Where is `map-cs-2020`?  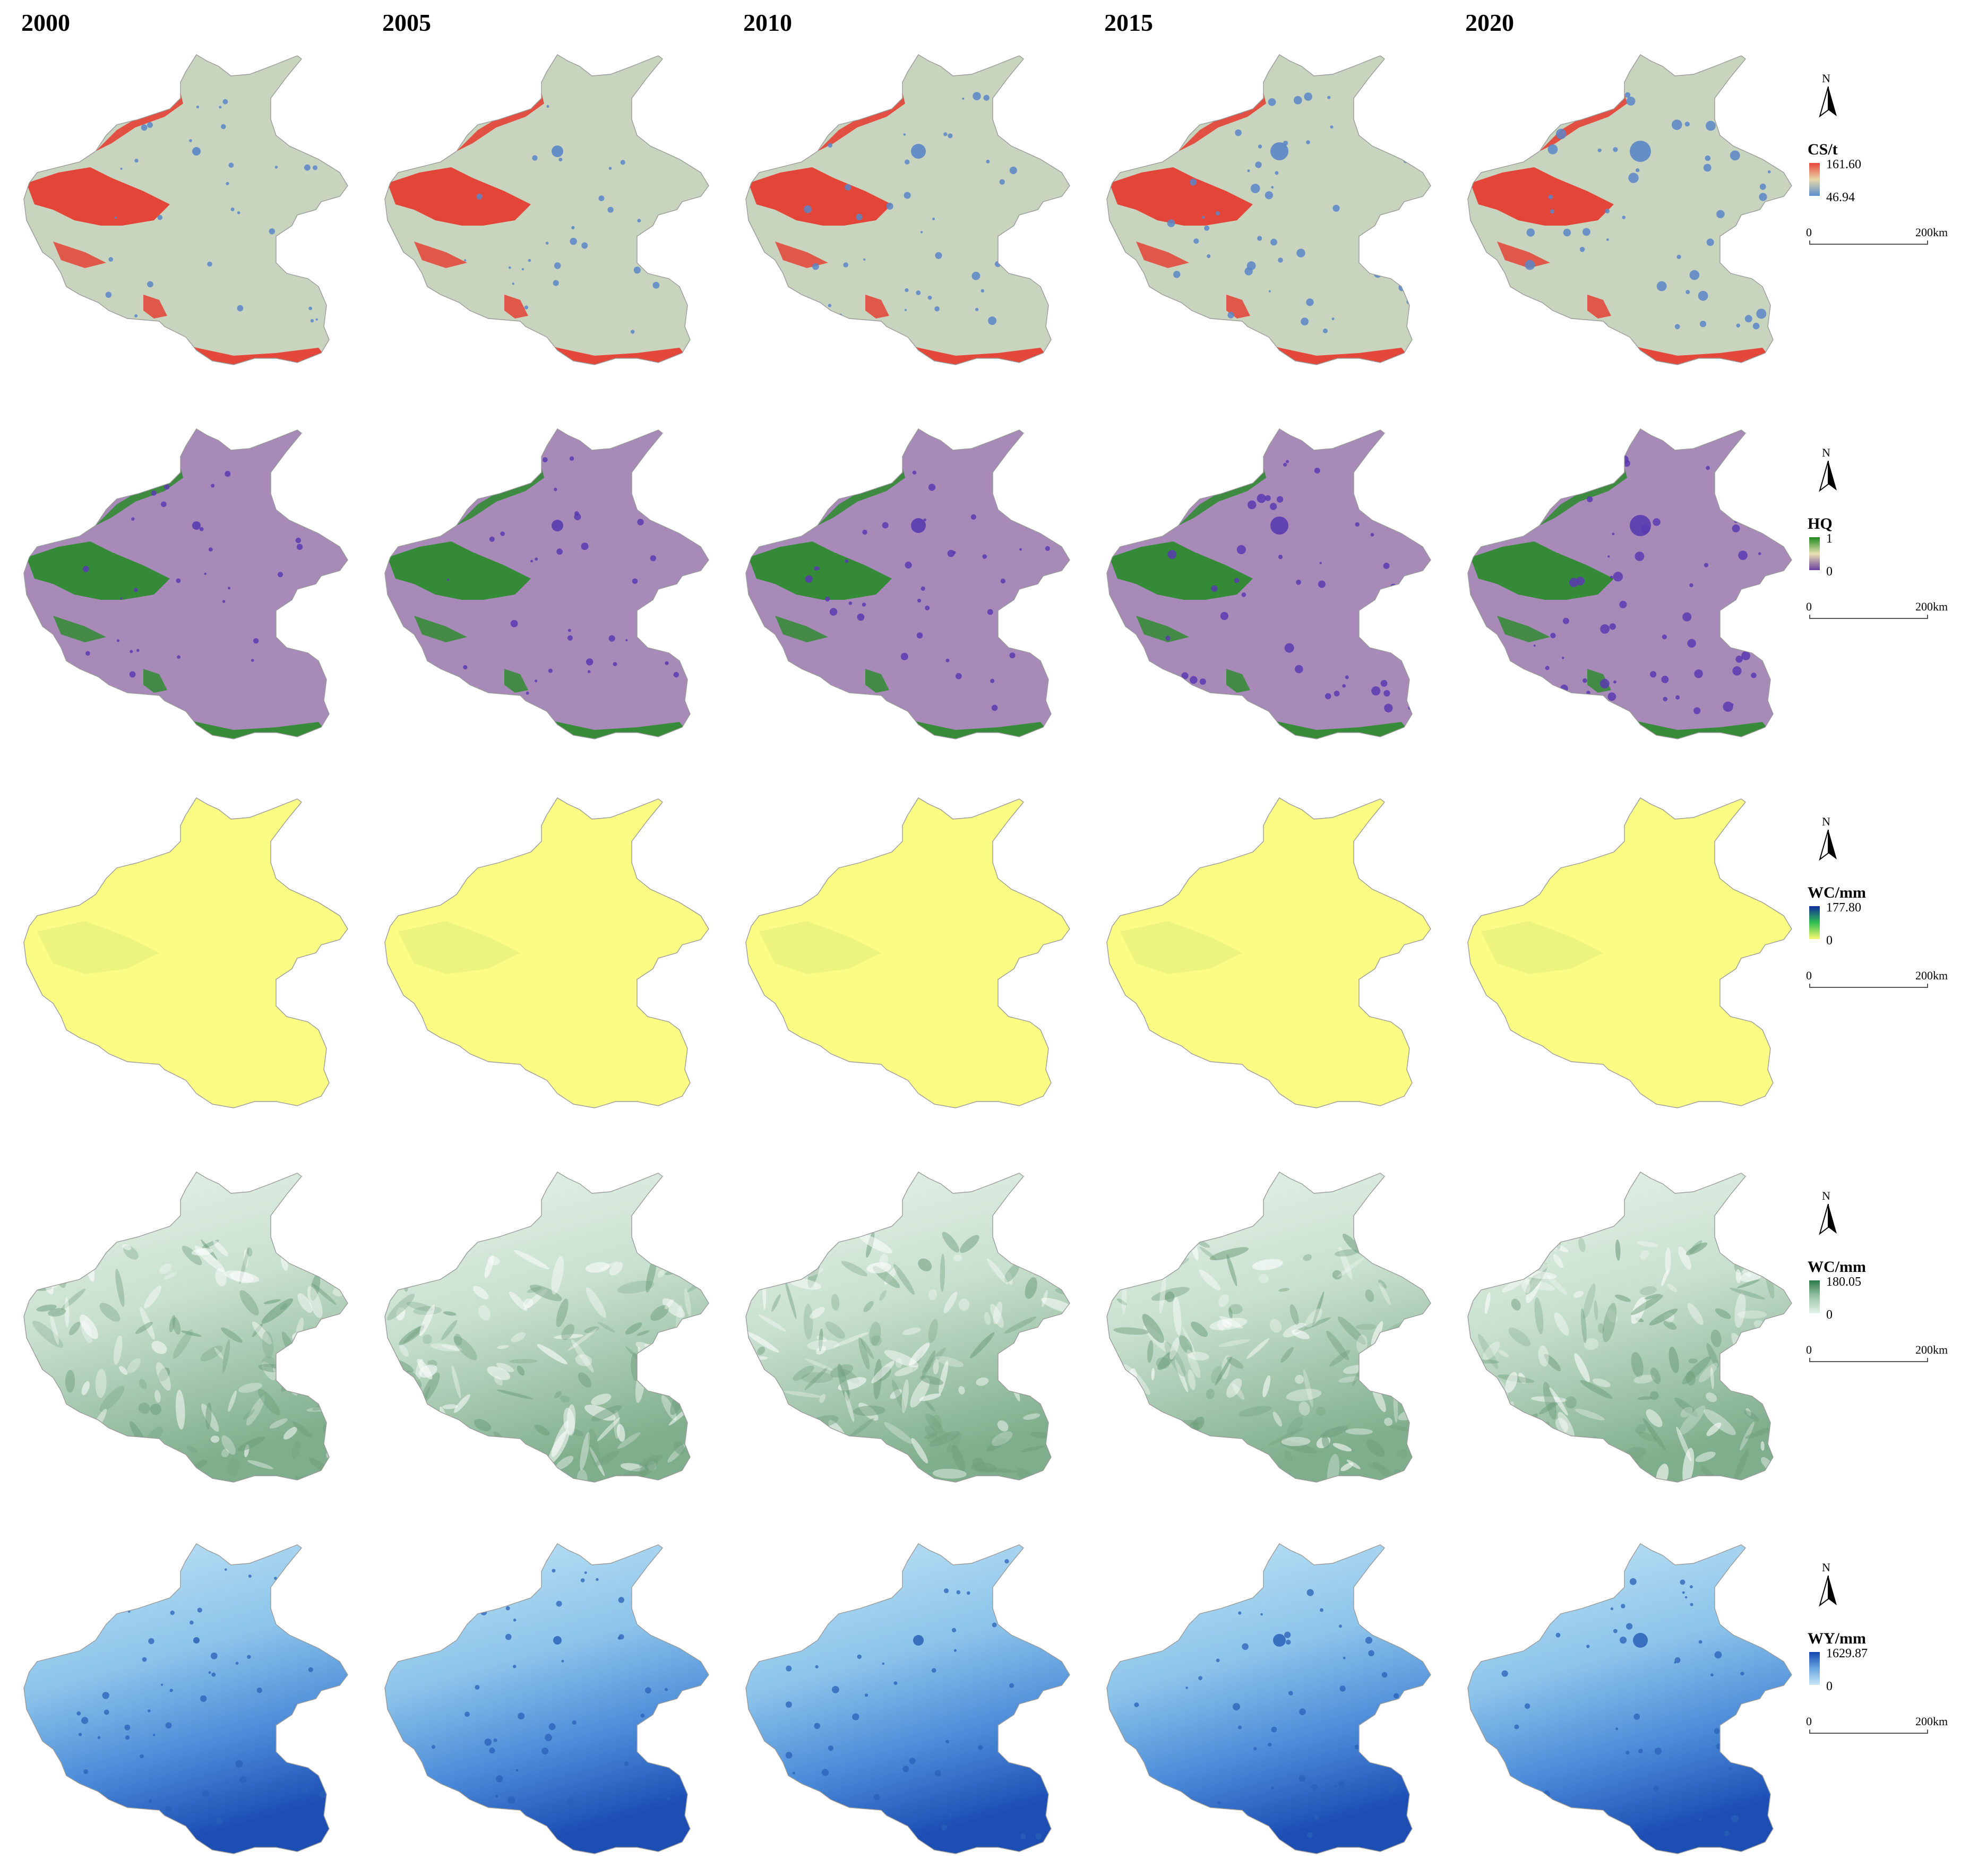 map-cs-2020 is located at coordinates (1630, 209).